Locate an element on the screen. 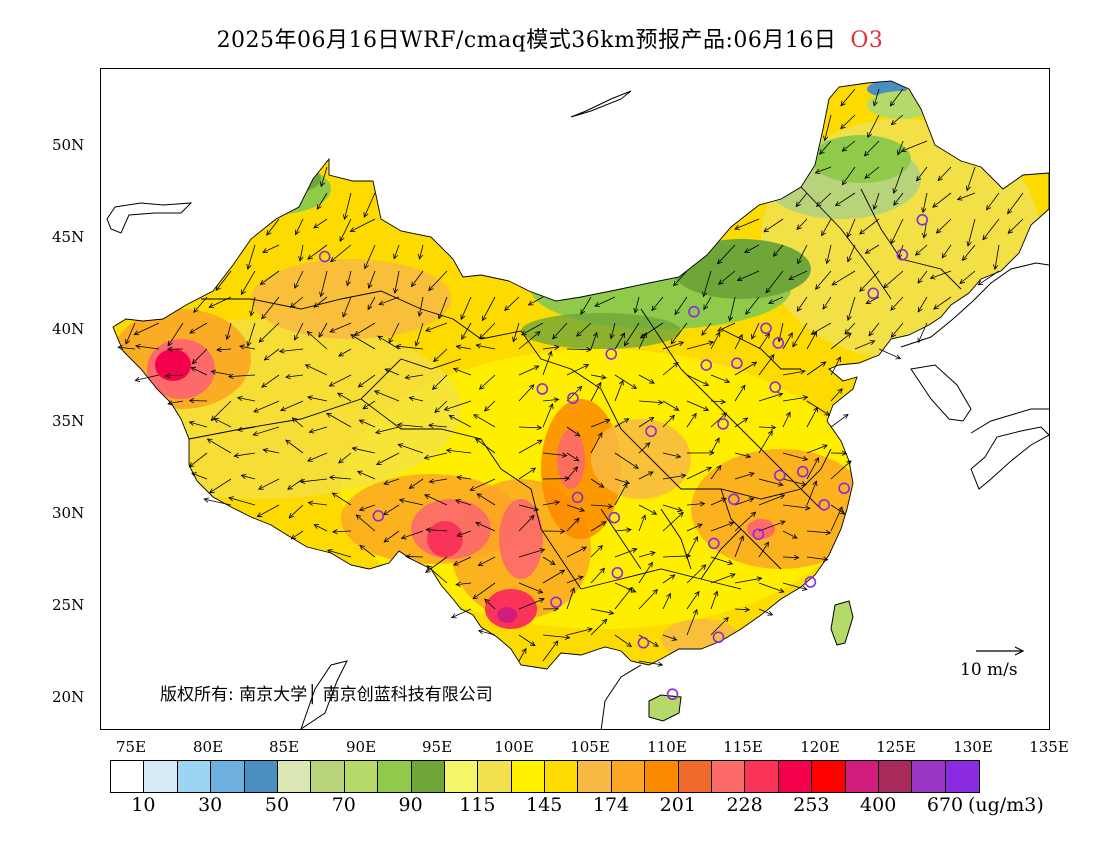 The width and height of the screenshot is (1100, 850). lon-label-120: 120E is located at coordinates (820, 747).